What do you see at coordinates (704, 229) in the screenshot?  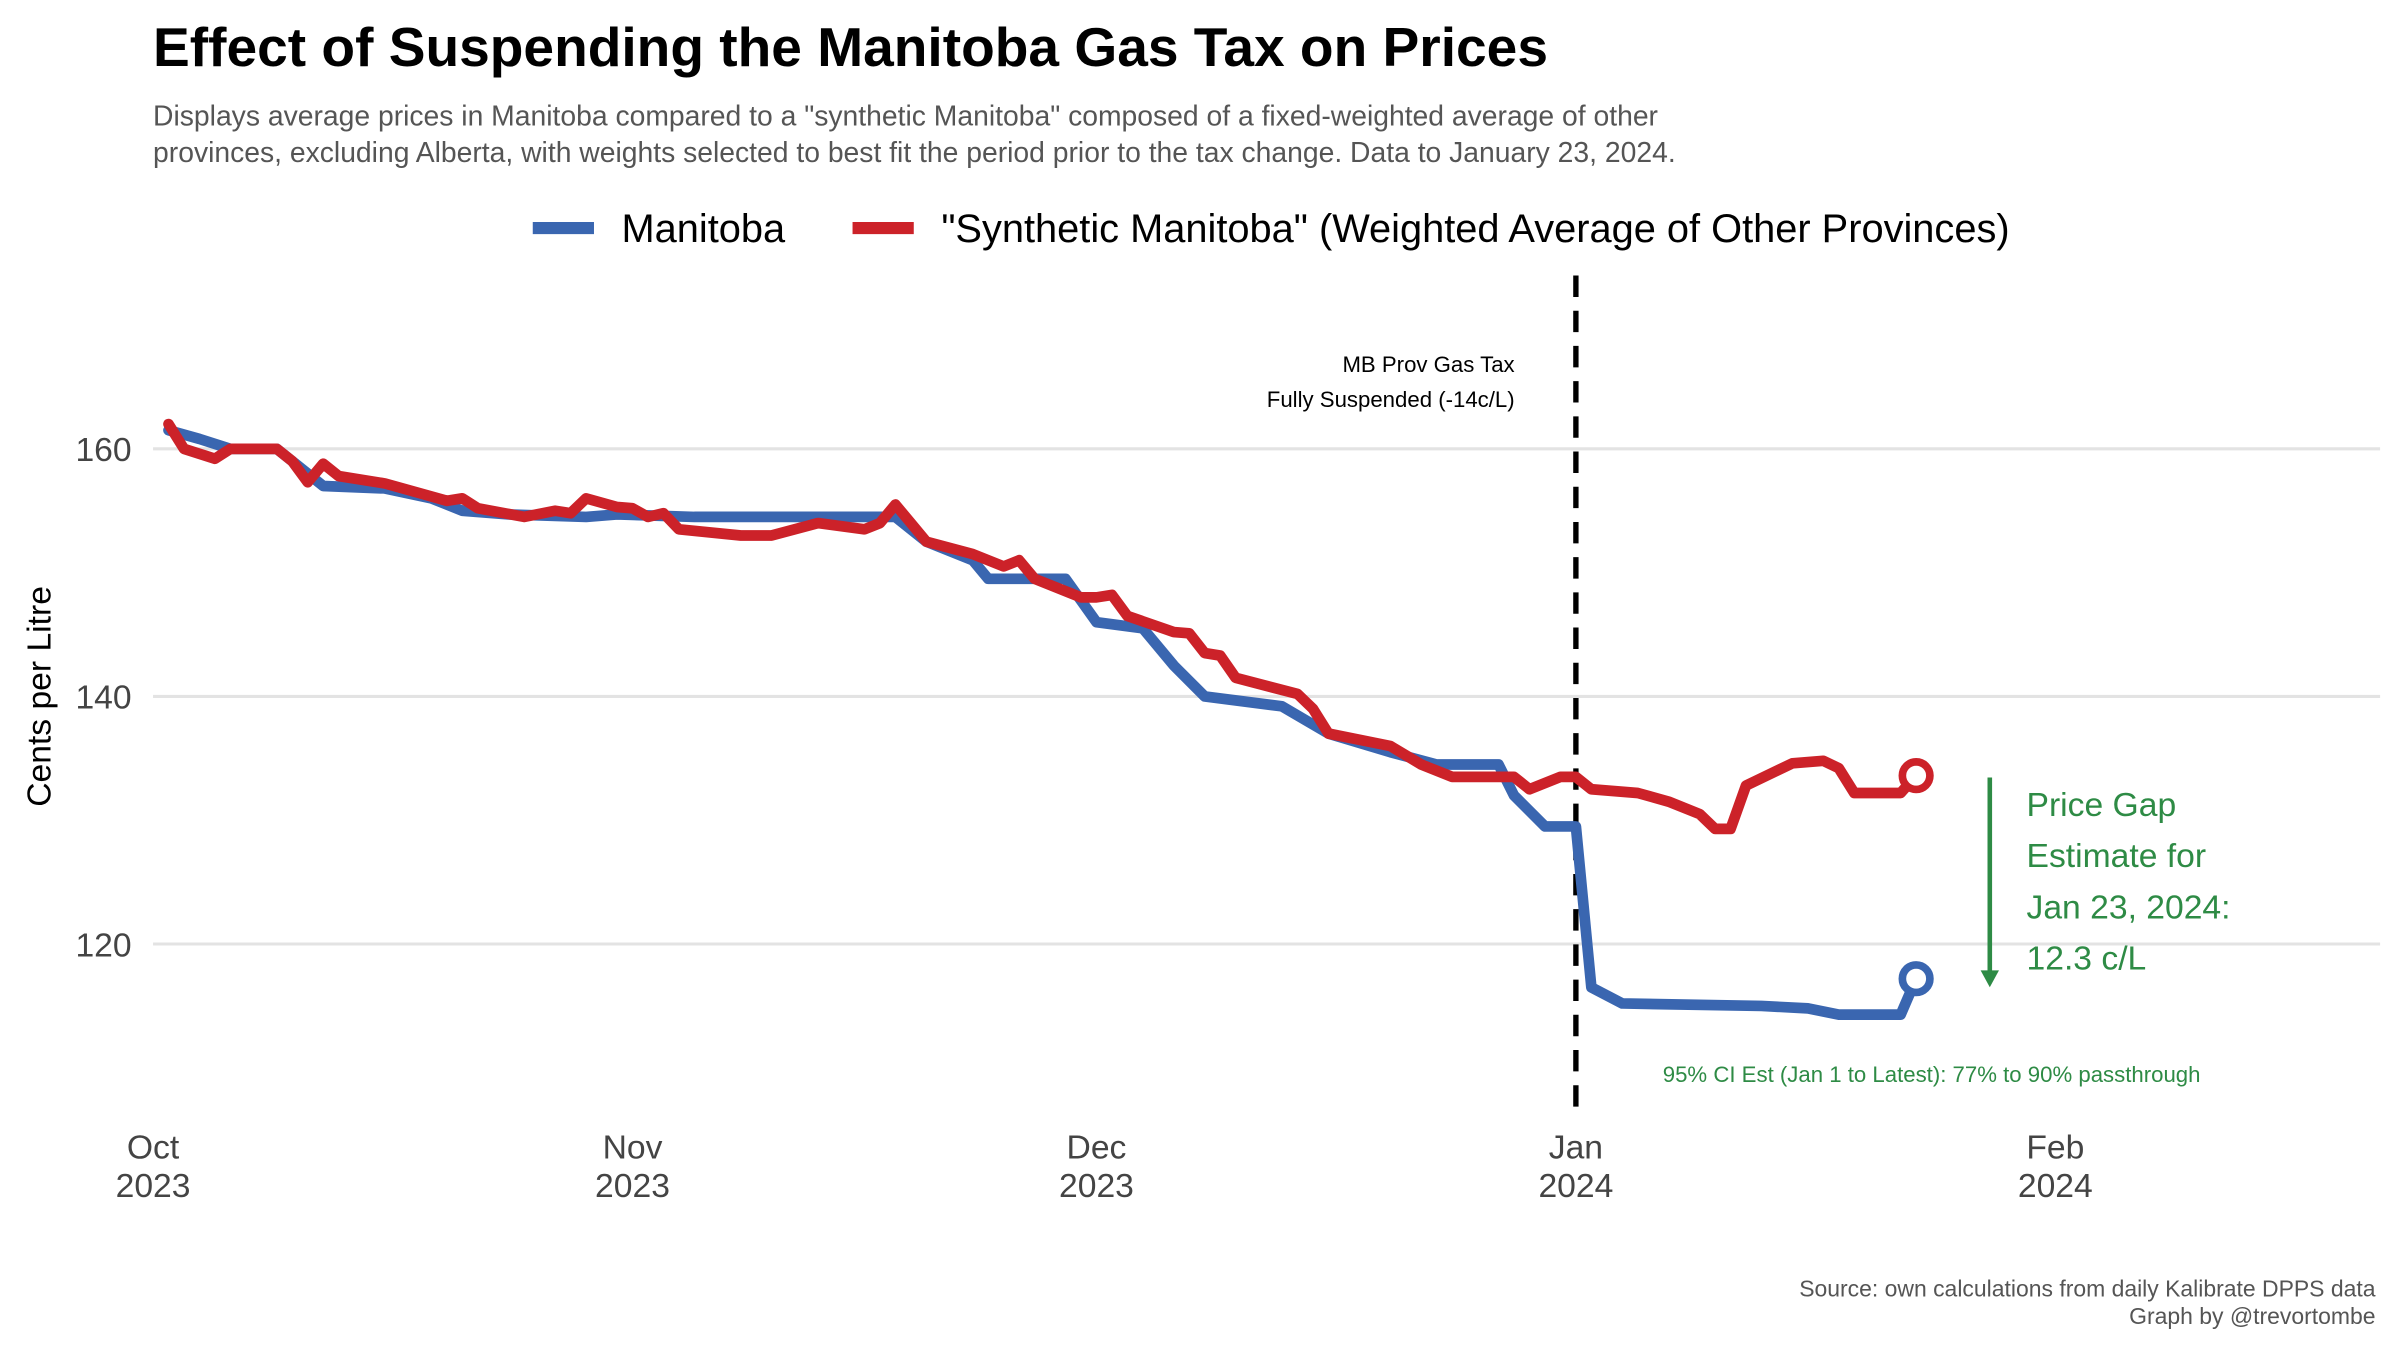 I see `legend-label: Manitoba` at bounding box center [704, 229].